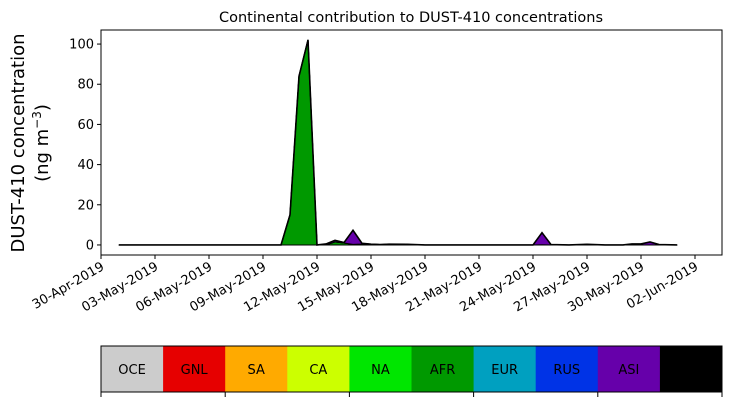  I want to click on legend-swatch-afr, so click(443, 369).